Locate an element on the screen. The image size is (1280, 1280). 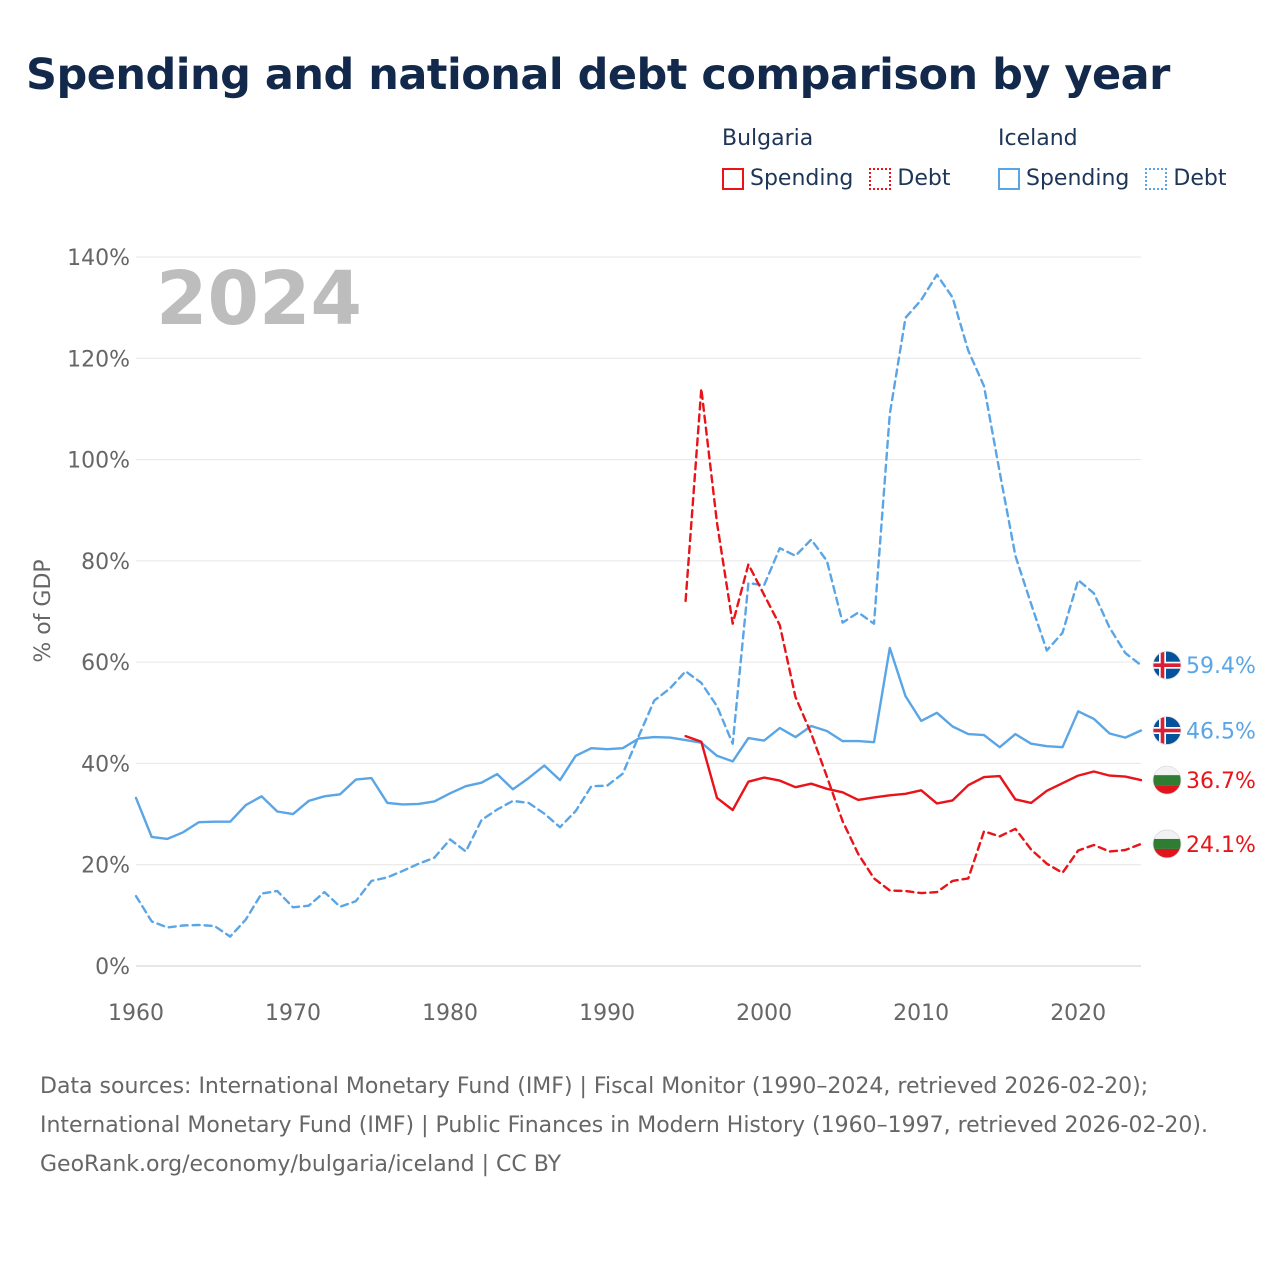
legend-item-bulgaria-spending: Spending is located at coordinates (787, 178).